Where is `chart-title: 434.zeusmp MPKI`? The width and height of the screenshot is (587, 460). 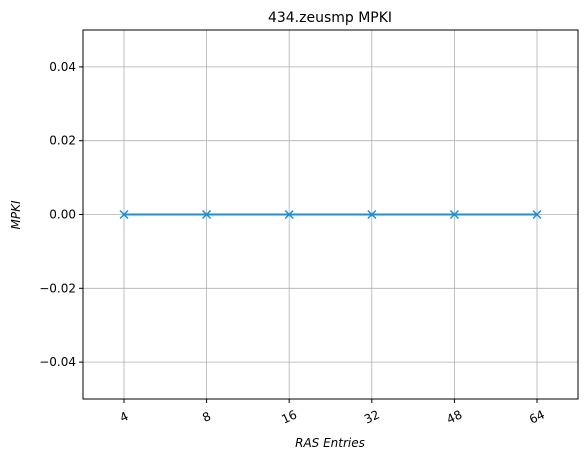
chart-title: 434.zeusmp MPKI is located at coordinates (330, 18).